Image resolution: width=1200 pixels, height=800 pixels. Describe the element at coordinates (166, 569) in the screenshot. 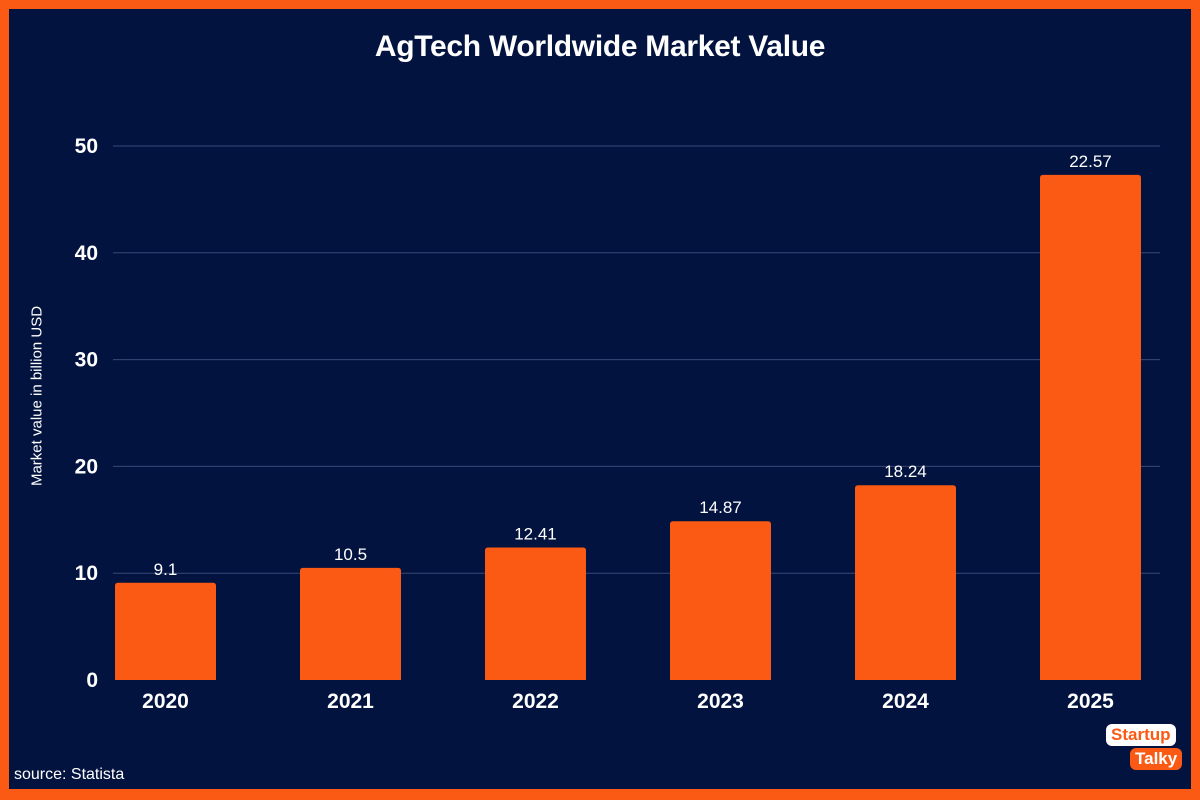

I see `data-label: 9.1` at that location.